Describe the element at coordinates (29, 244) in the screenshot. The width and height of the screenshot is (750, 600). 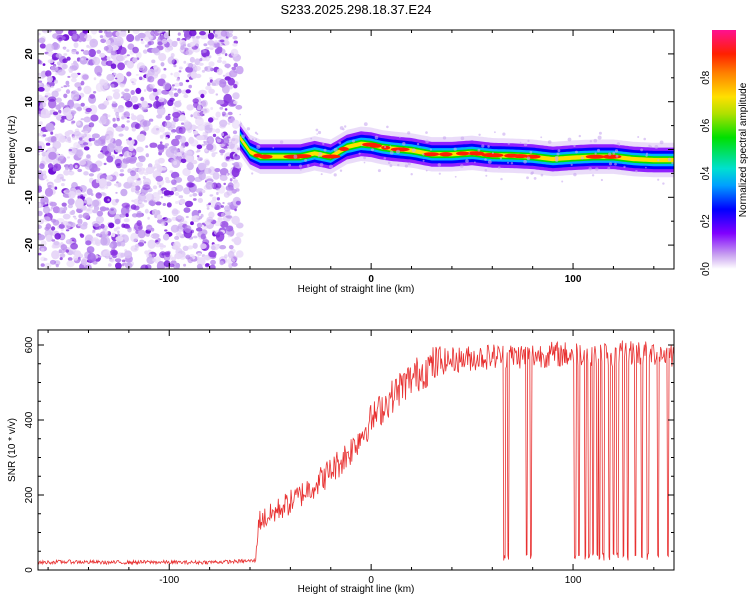
I see `y-tick-label: -20` at that location.